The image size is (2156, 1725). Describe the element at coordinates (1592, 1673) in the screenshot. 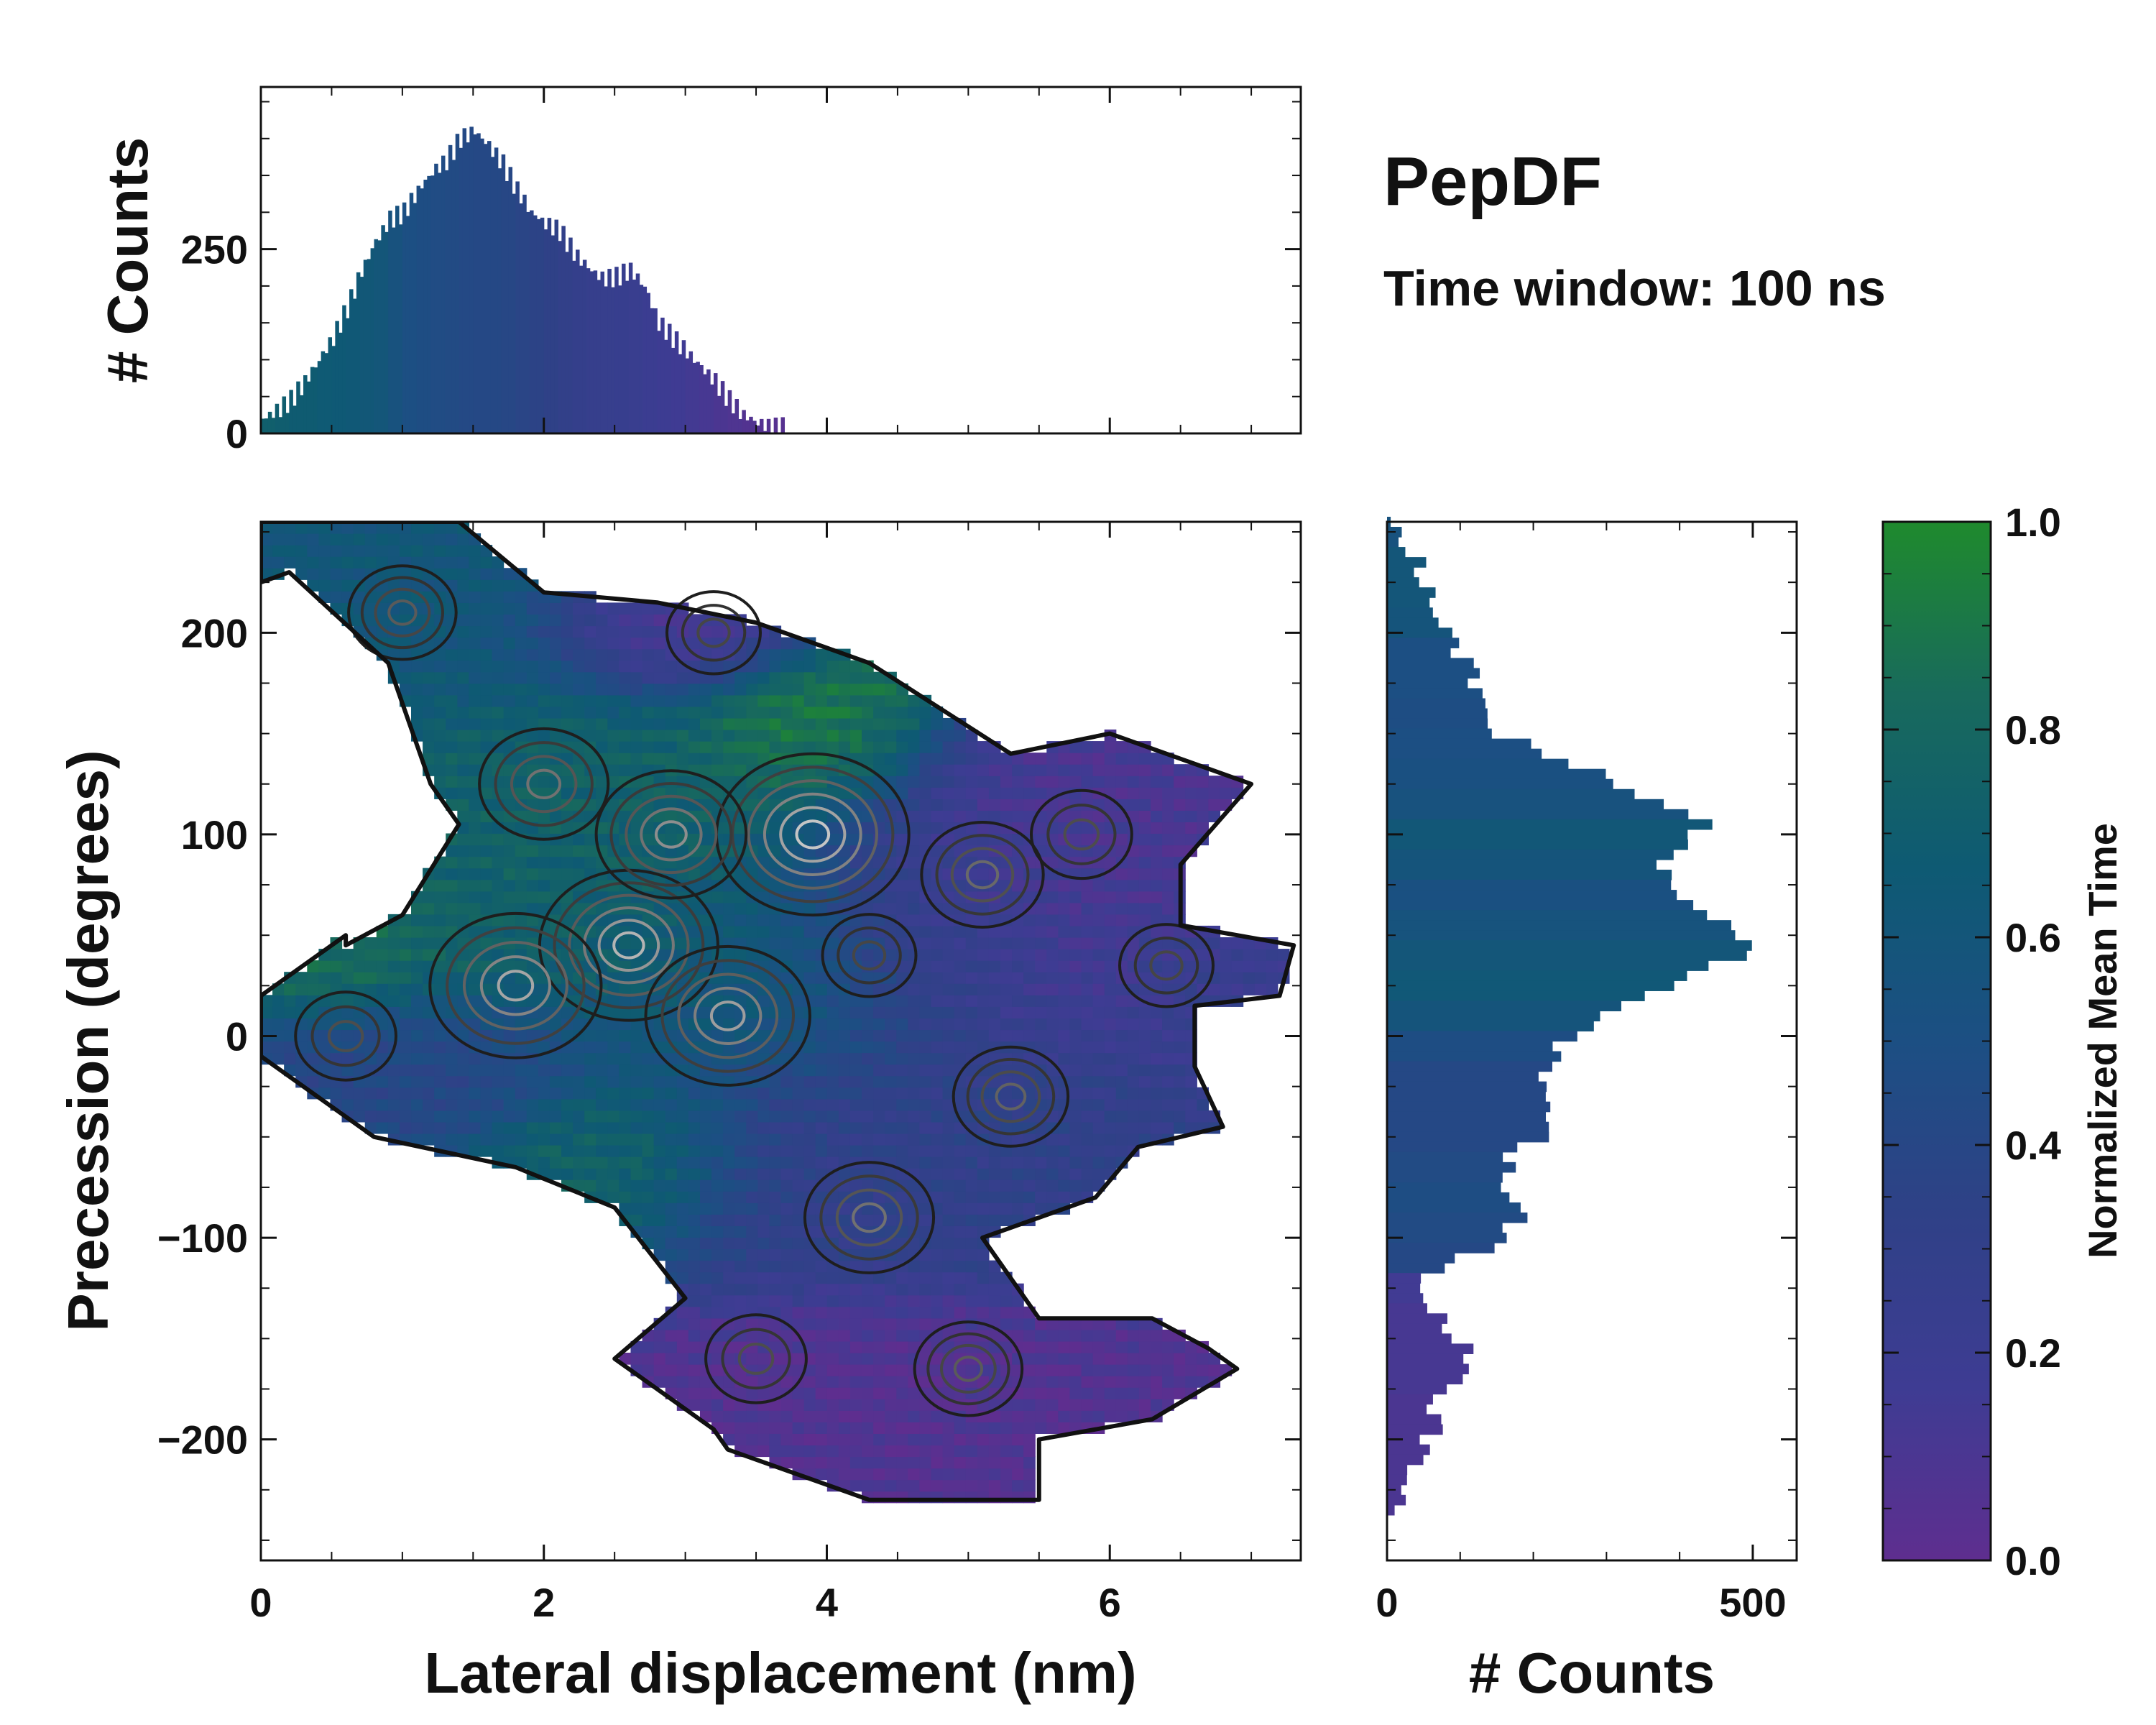

I see `right-histogram-xlabel: # Counts` at that location.